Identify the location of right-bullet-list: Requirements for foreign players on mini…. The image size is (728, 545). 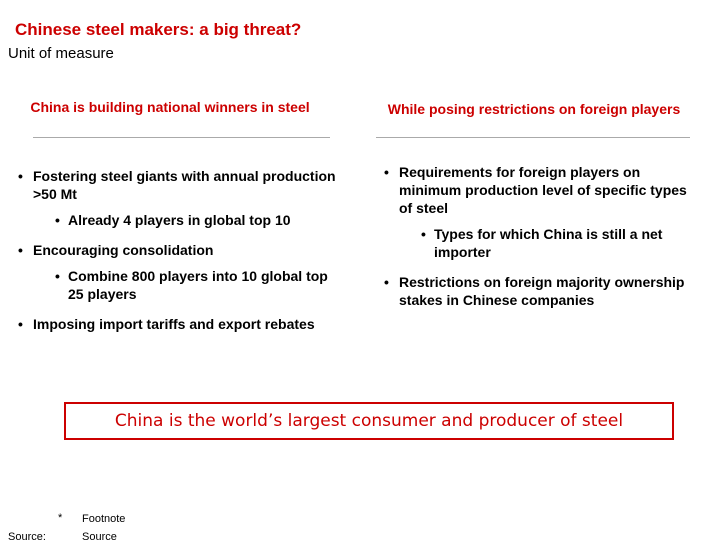
(542, 236).